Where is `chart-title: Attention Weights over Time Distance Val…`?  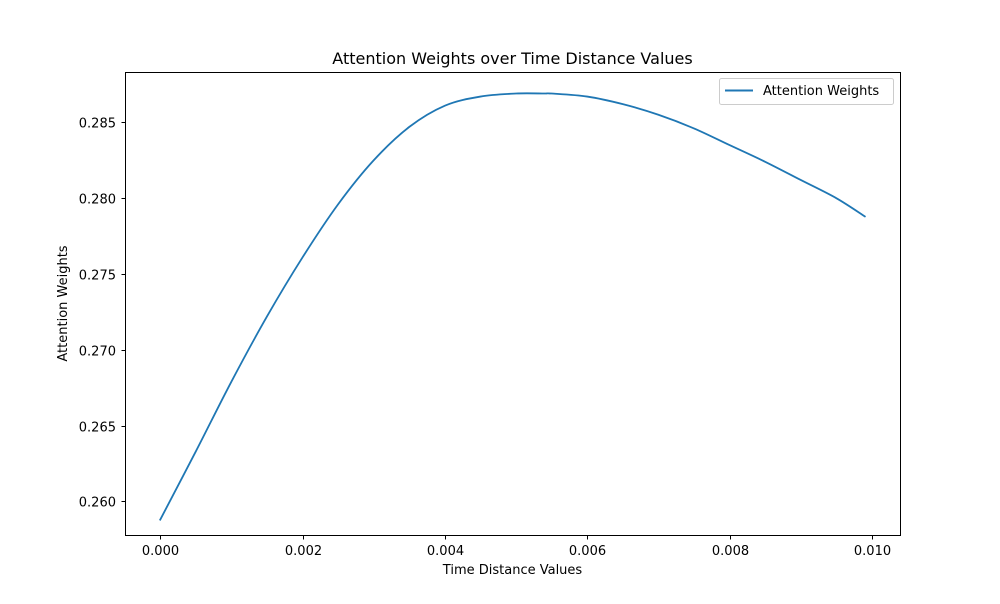 chart-title: Attention Weights over Time Distance Val… is located at coordinates (512, 58).